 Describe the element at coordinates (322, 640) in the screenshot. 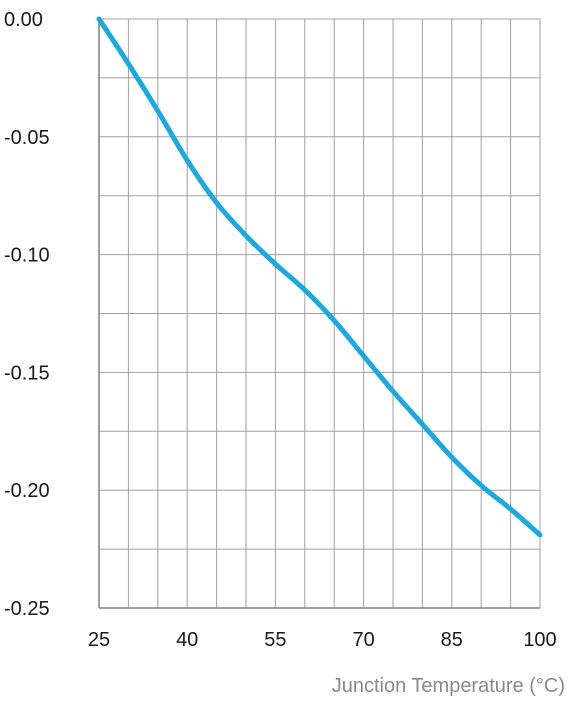

I see `x-tick-labels: 25 40 55 70 85 100` at that location.